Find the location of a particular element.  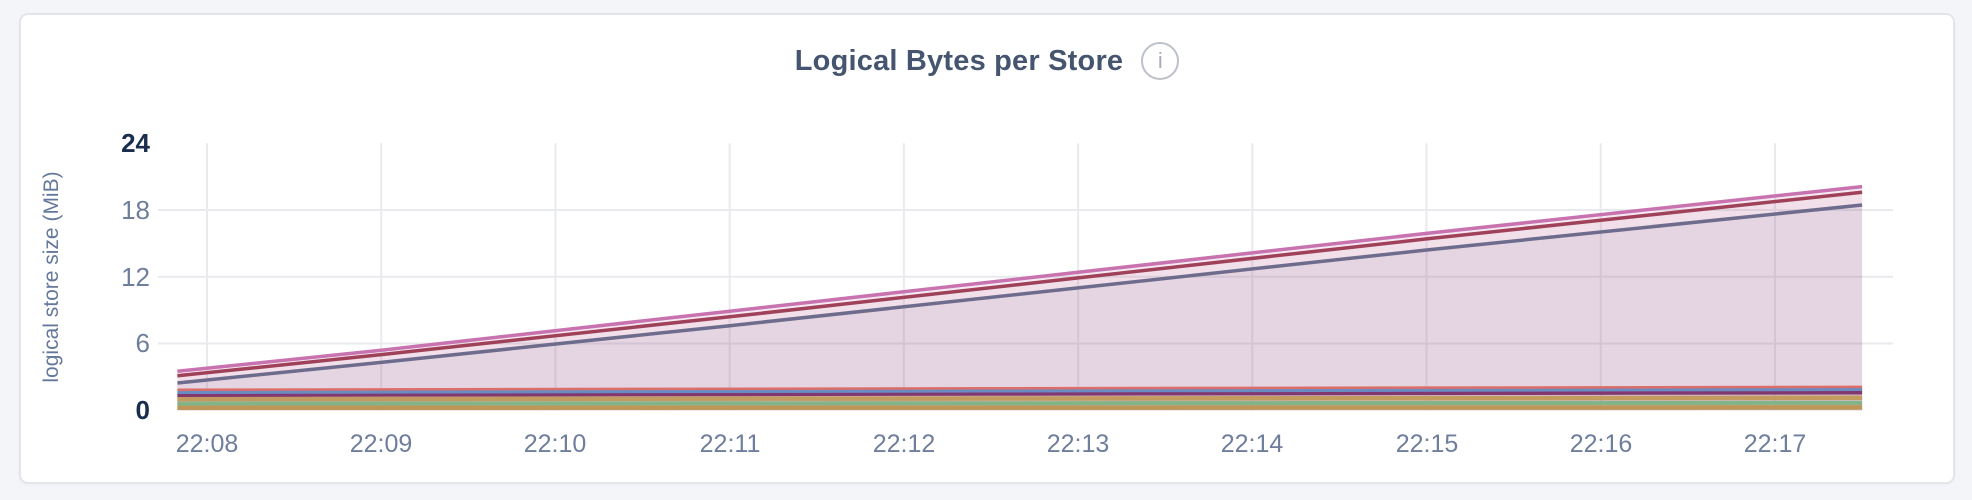

y-tick-label-18: 18 is located at coordinates (135, 210).